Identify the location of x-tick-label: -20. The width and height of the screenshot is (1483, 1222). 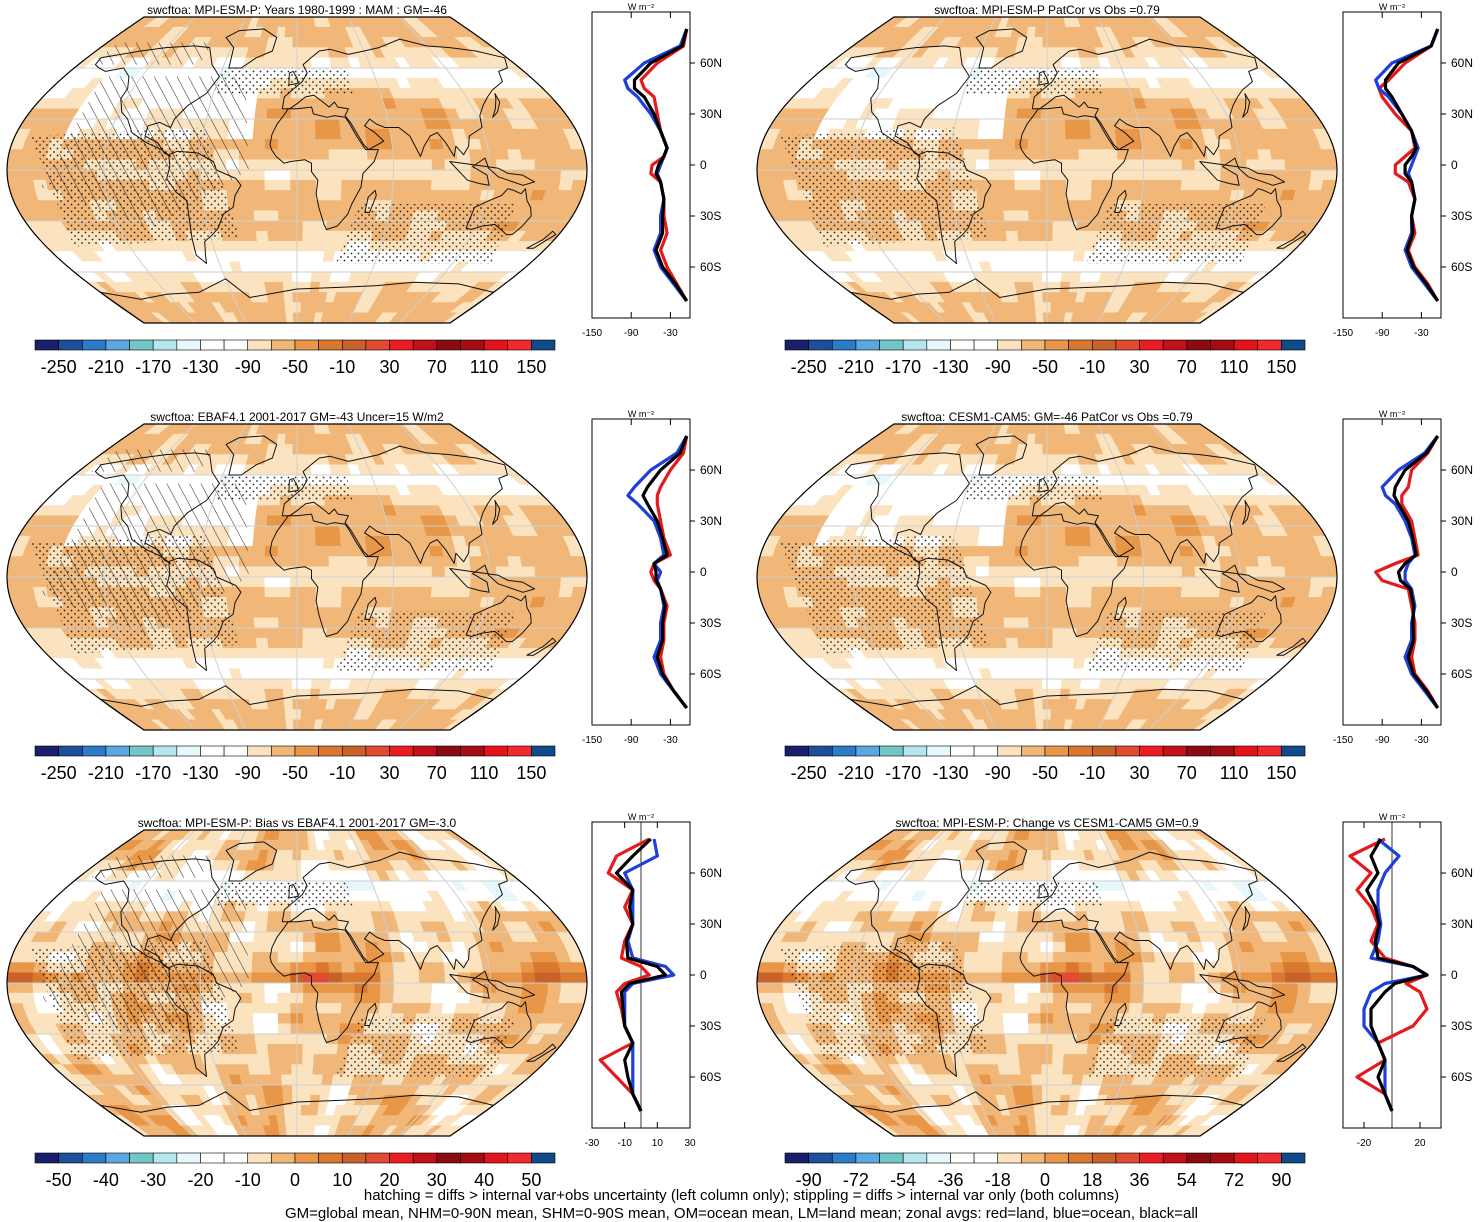
(1364, 1143).